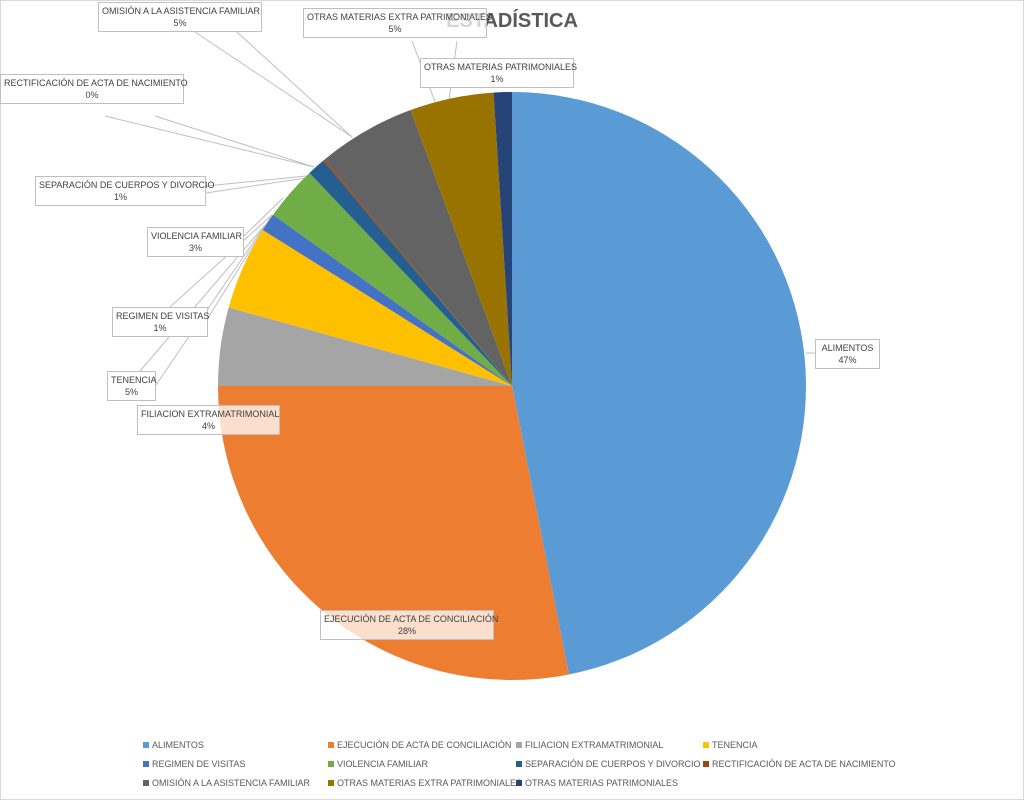 The image size is (1024, 800). I want to click on legend-label: ALIMENTOS, so click(178, 745).